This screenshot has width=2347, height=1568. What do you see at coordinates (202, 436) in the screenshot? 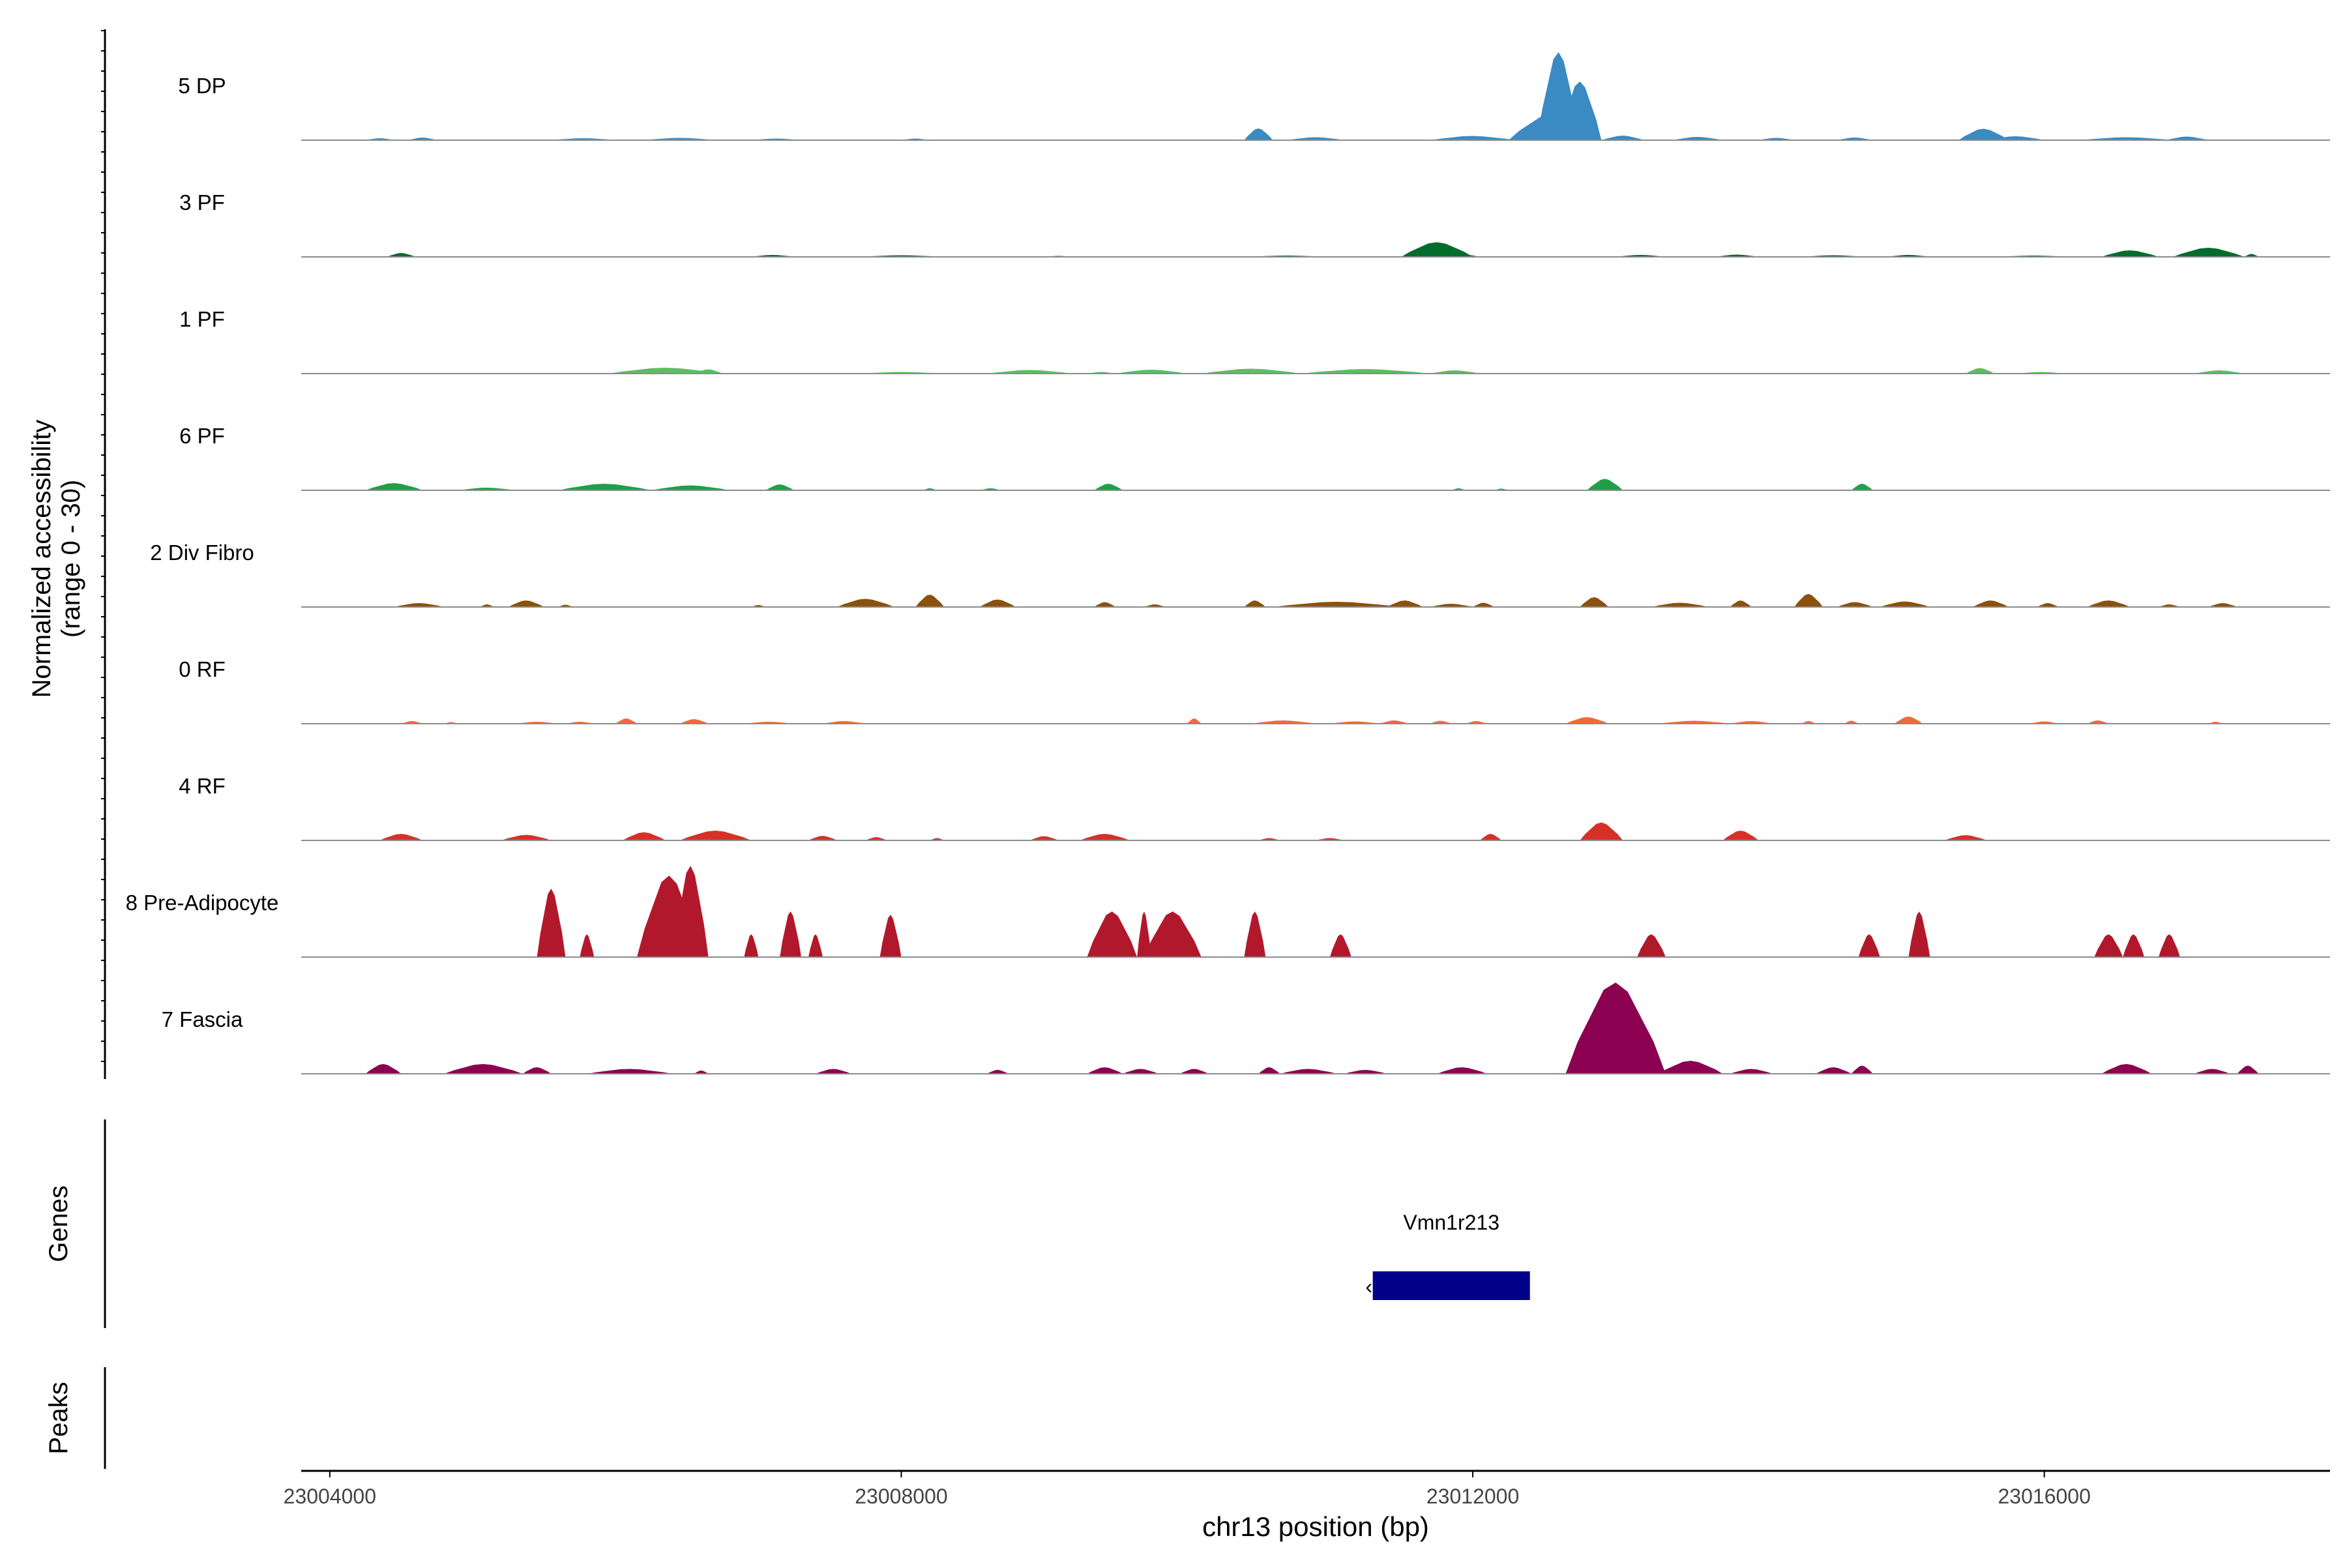
I see `track-label-3: 6 PF` at bounding box center [202, 436].